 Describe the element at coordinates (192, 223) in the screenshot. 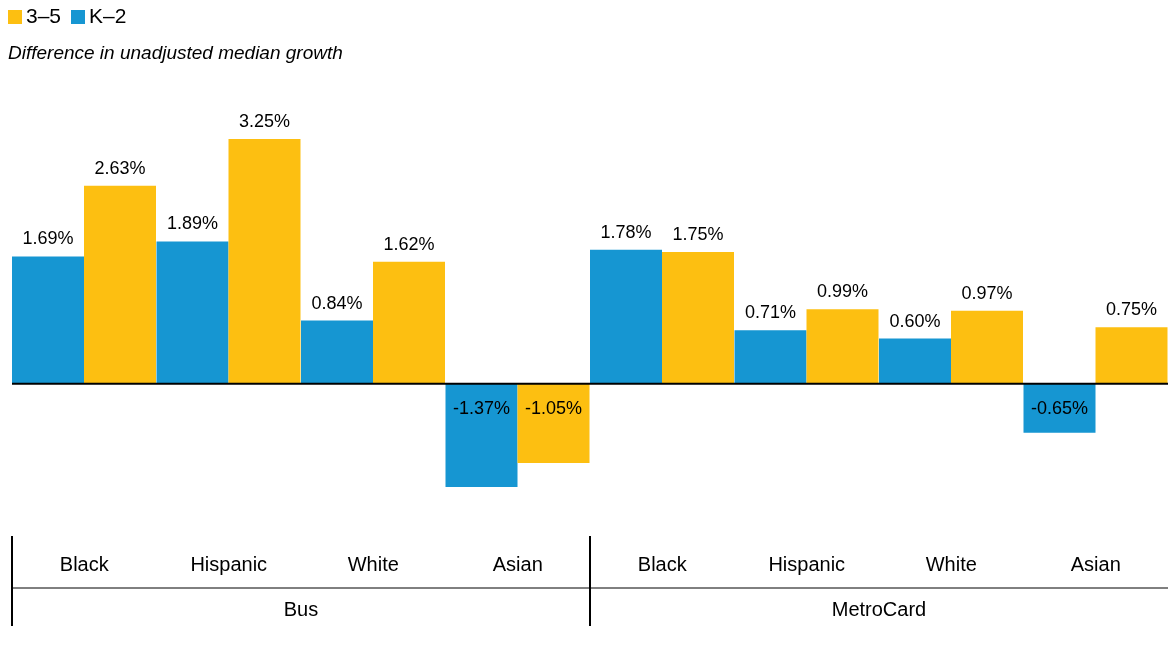

I see `data-label: 1.89%` at that location.